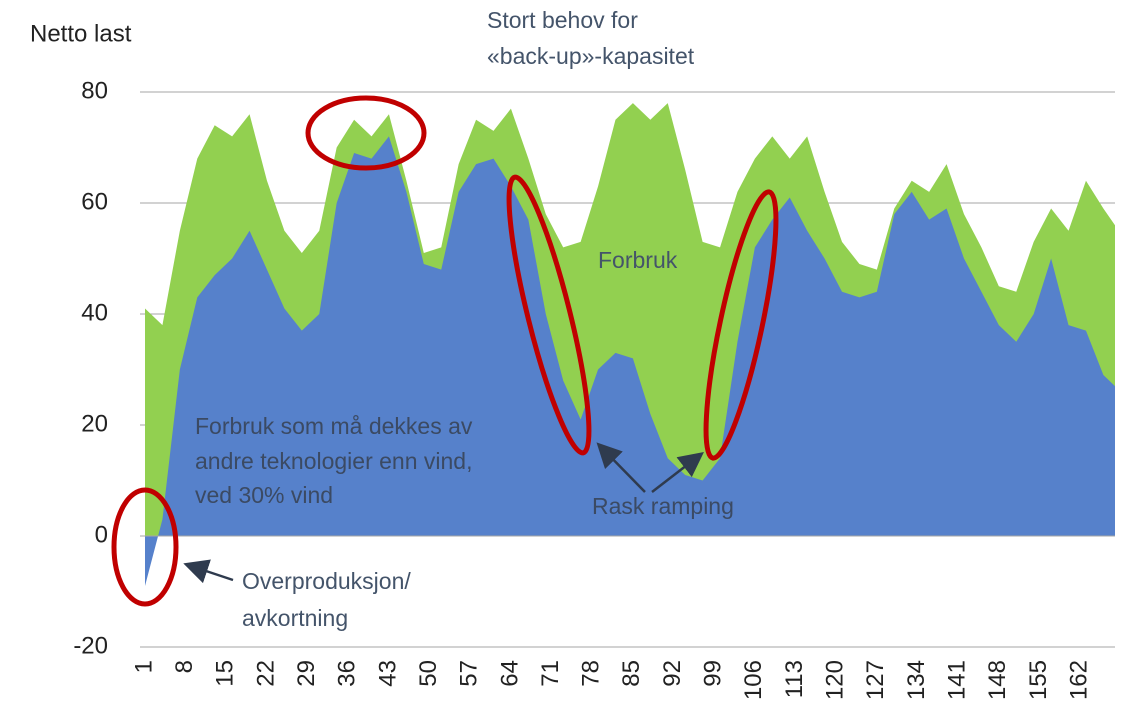  Describe the element at coordinates (81, 33) in the screenshot. I see `y-axis-label: Netto last` at that location.